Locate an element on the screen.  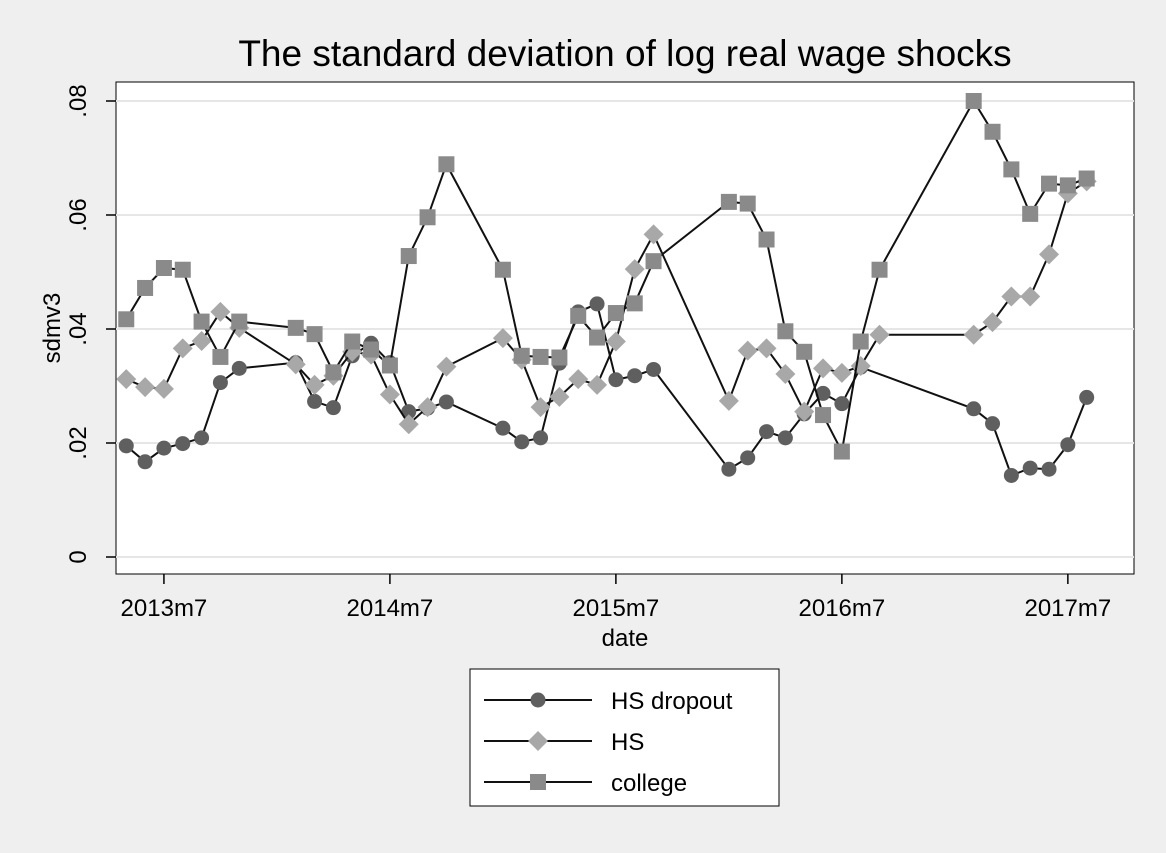
y-axis-title: sdmv3 is located at coordinates (52, 328).